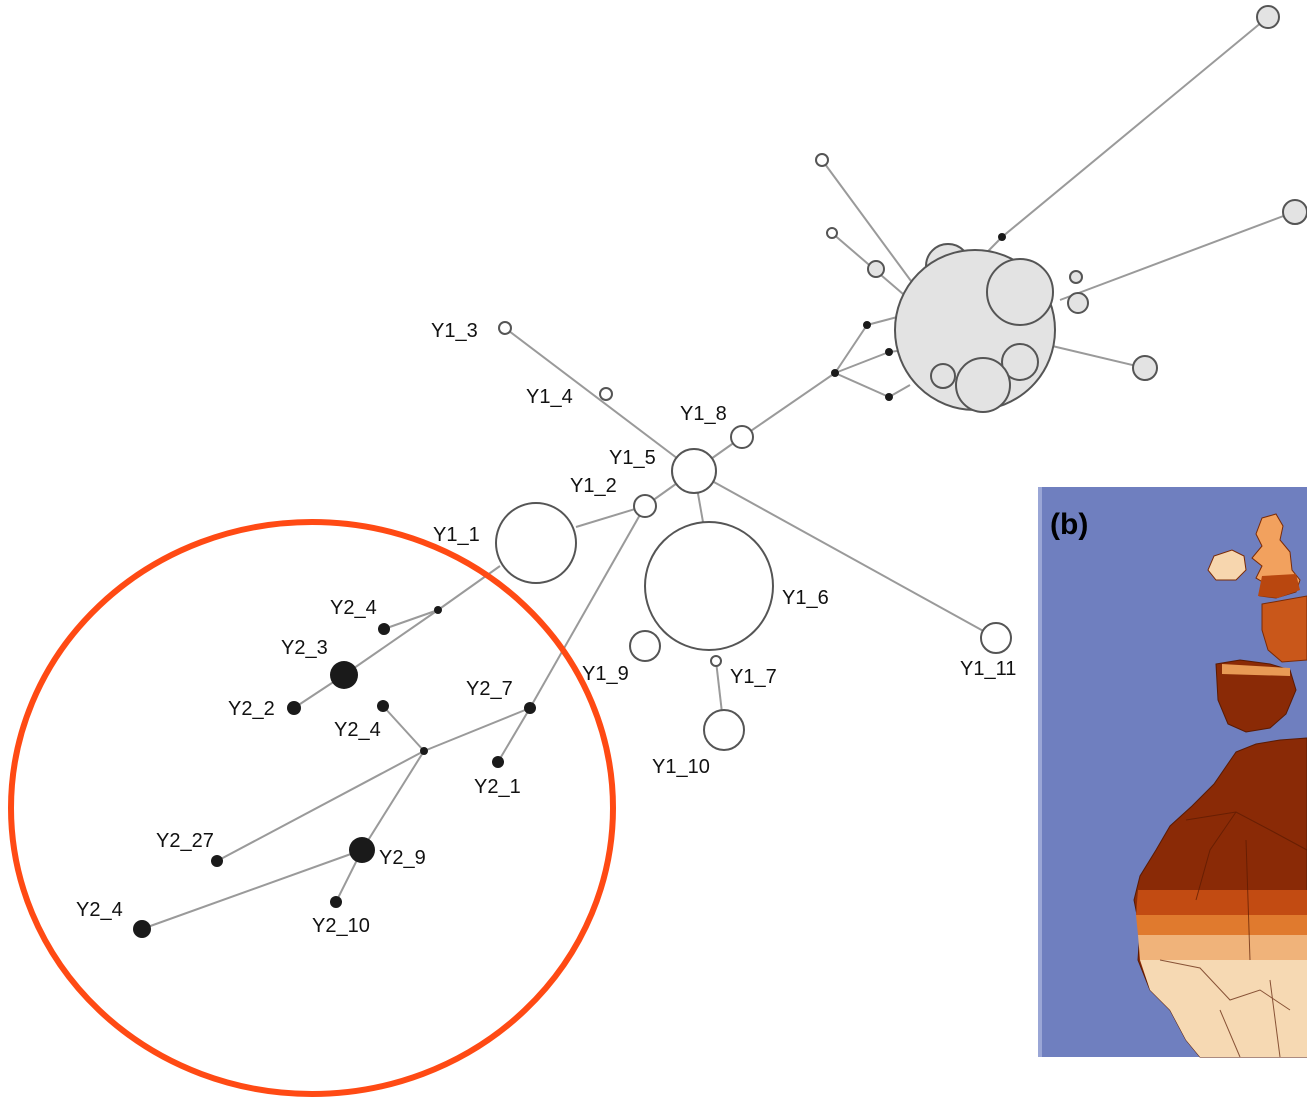 The width and height of the screenshot is (1307, 1099). I want to click on node-Y2_4c, so click(142, 929).